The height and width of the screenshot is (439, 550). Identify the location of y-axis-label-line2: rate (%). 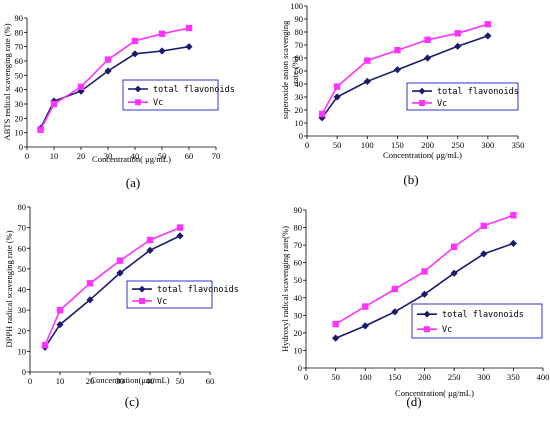
(295, 70).